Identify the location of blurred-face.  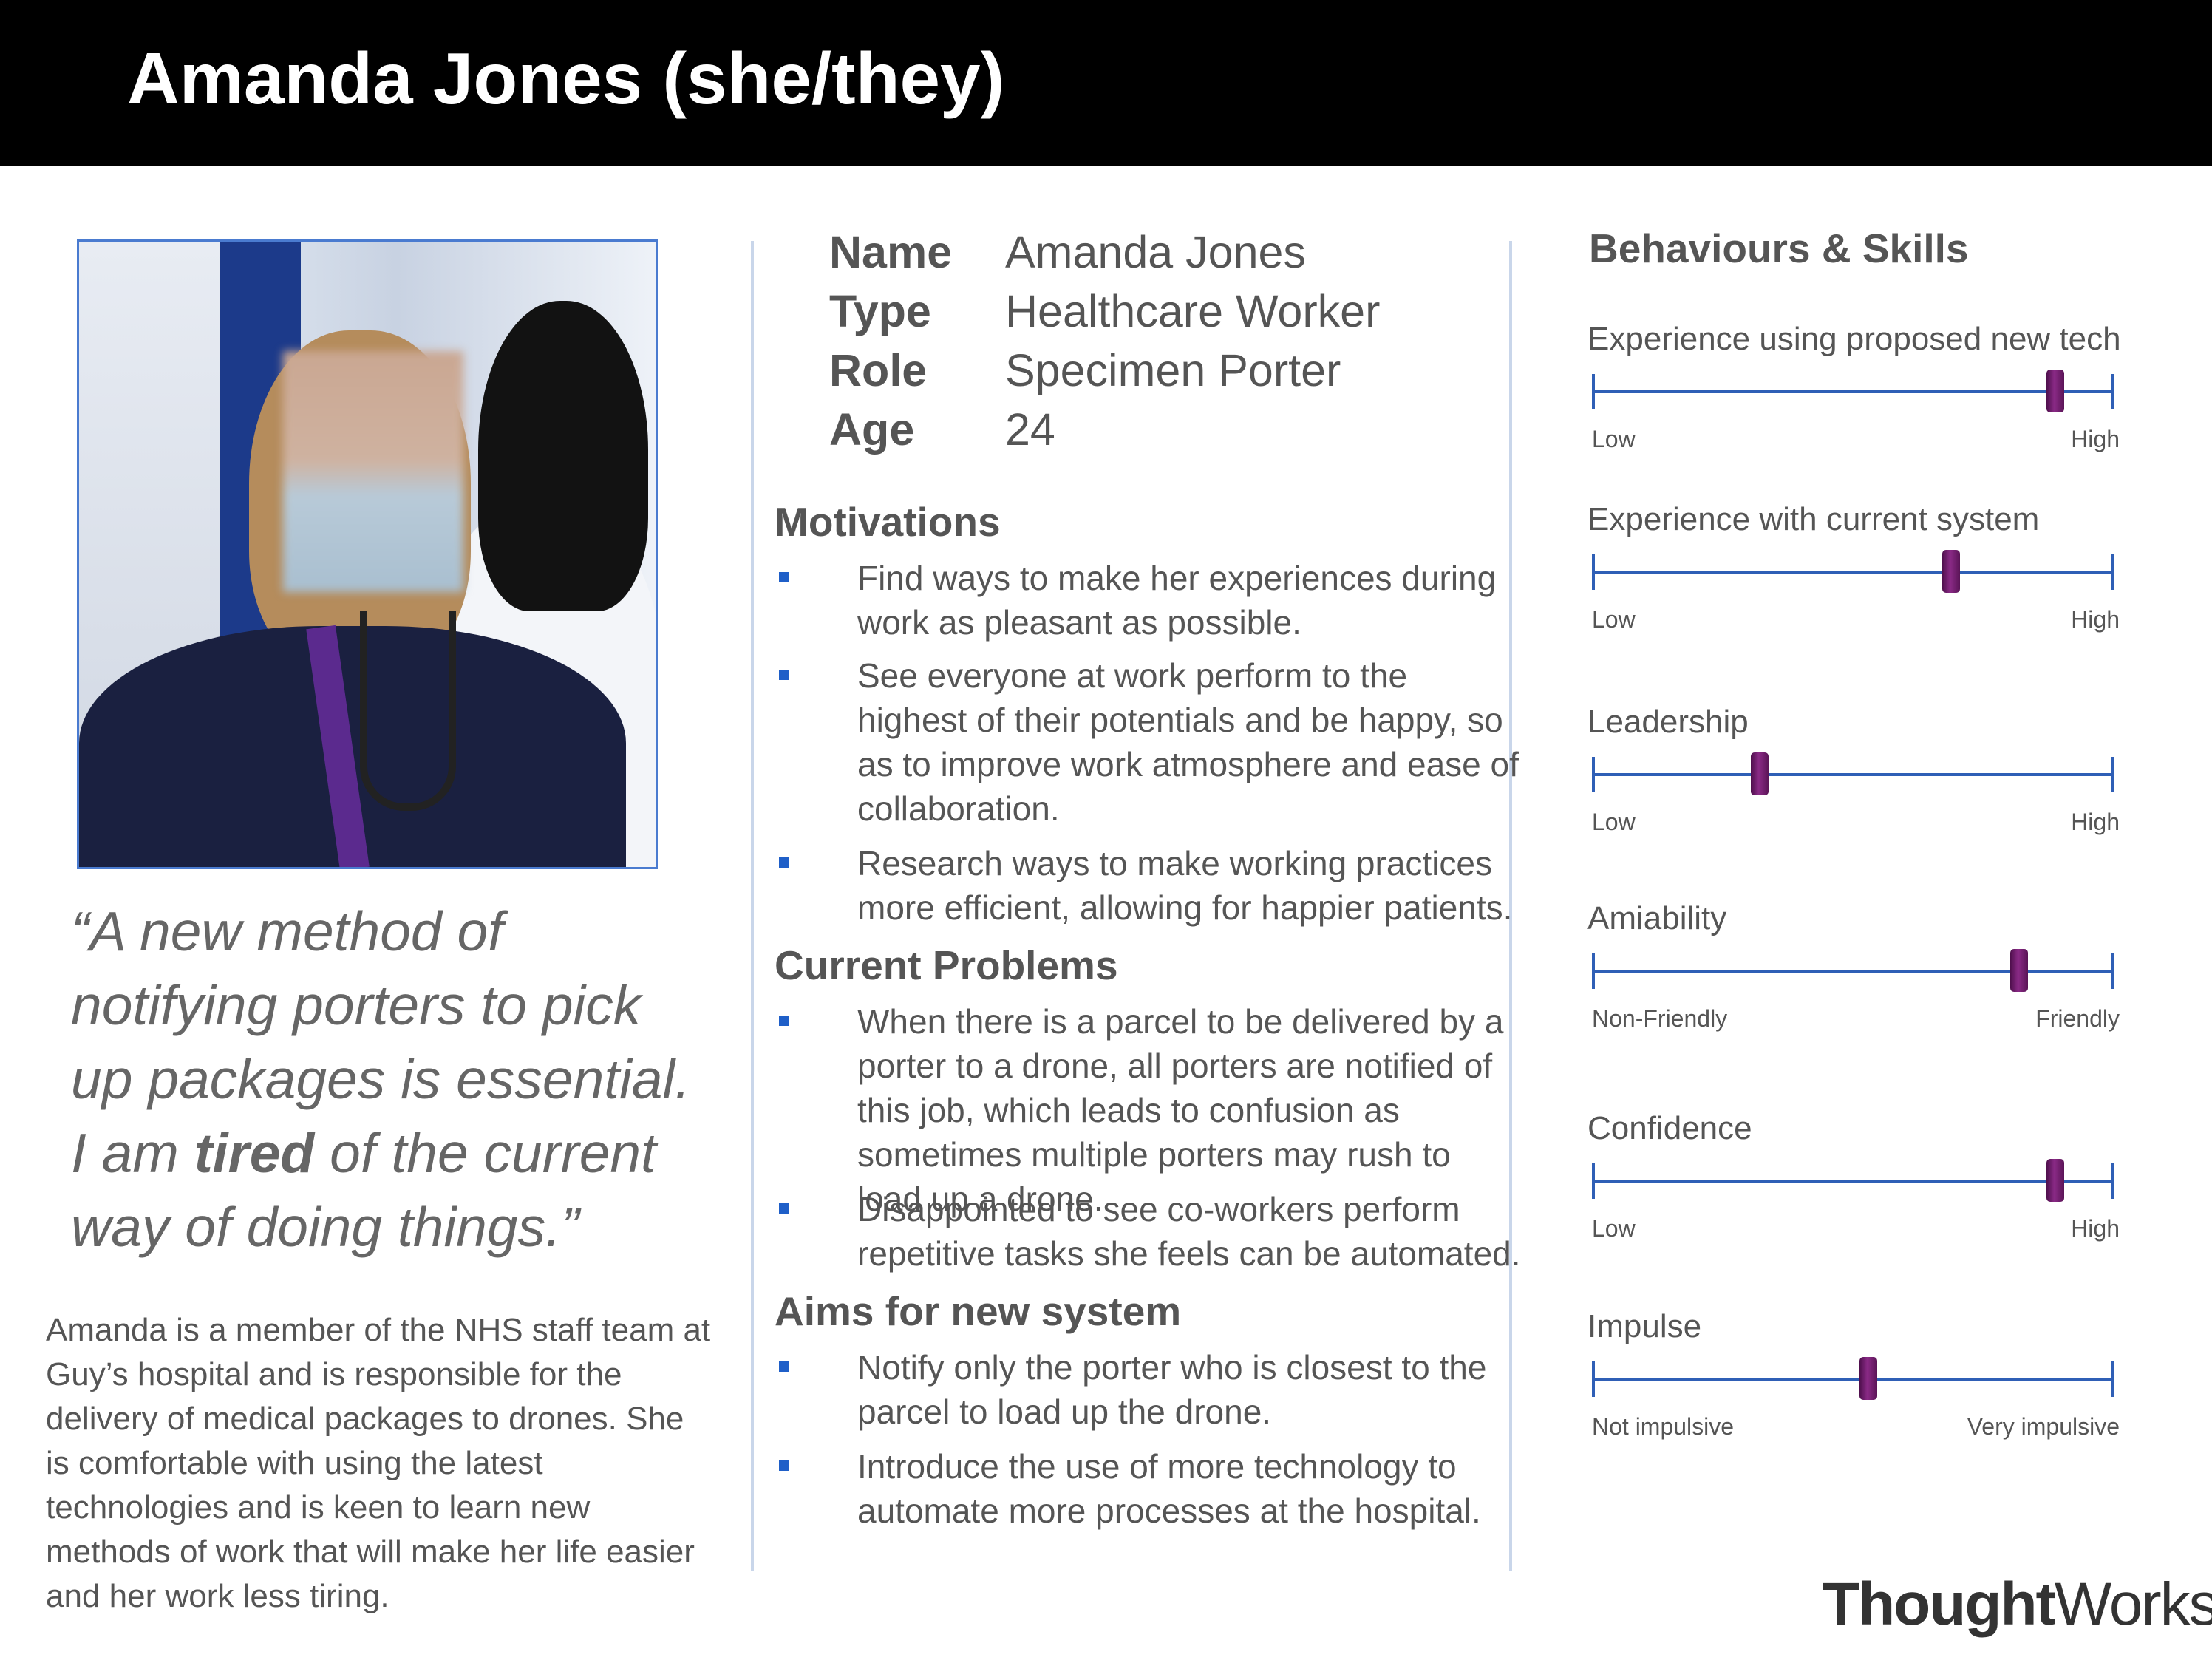
(373, 472).